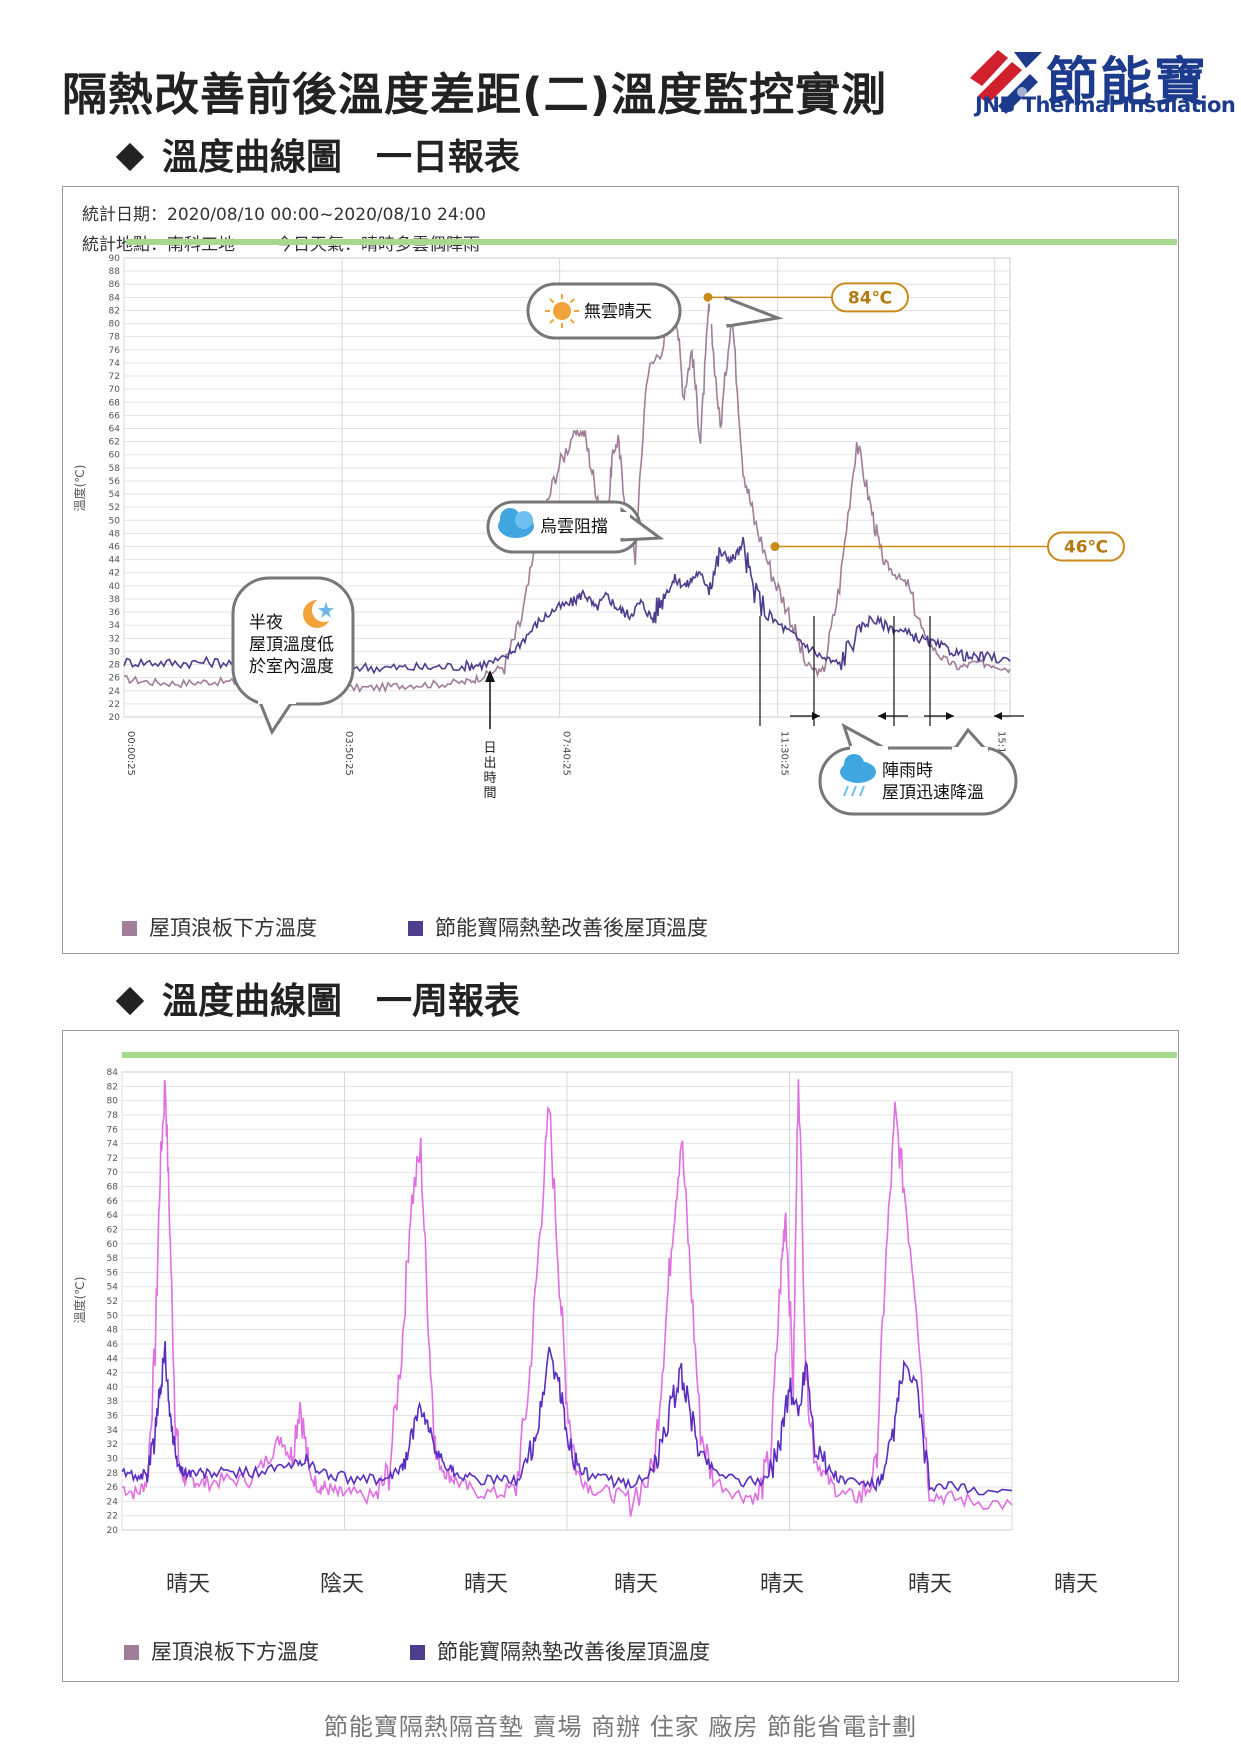 The image size is (1241, 1754). What do you see at coordinates (115, 600) in the screenshot?
I see `y-tick-label: 38` at bounding box center [115, 600].